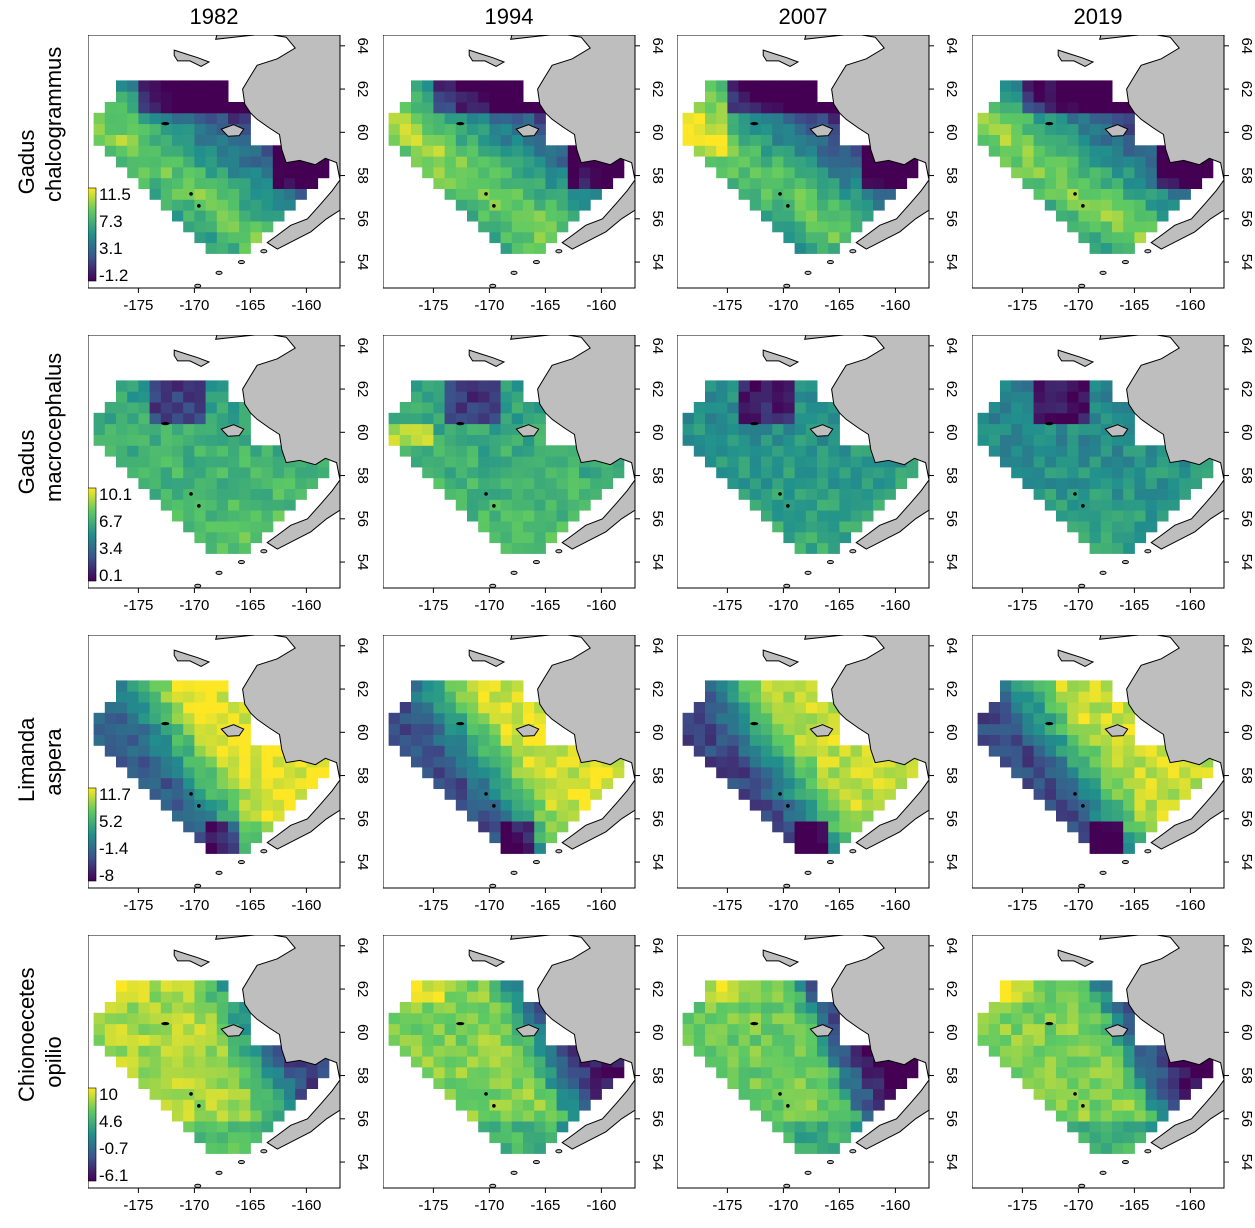  Describe the element at coordinates (115, 194) in the screenshot. I see `legend-label: 11.5` at that location.